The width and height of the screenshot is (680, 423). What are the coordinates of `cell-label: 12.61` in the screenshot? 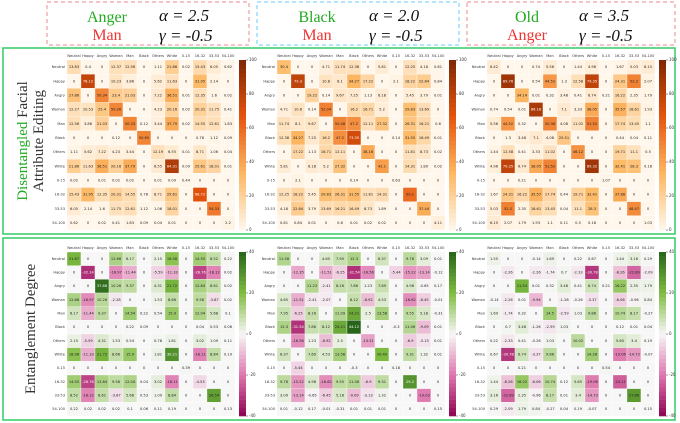 It's located at (130, 209).